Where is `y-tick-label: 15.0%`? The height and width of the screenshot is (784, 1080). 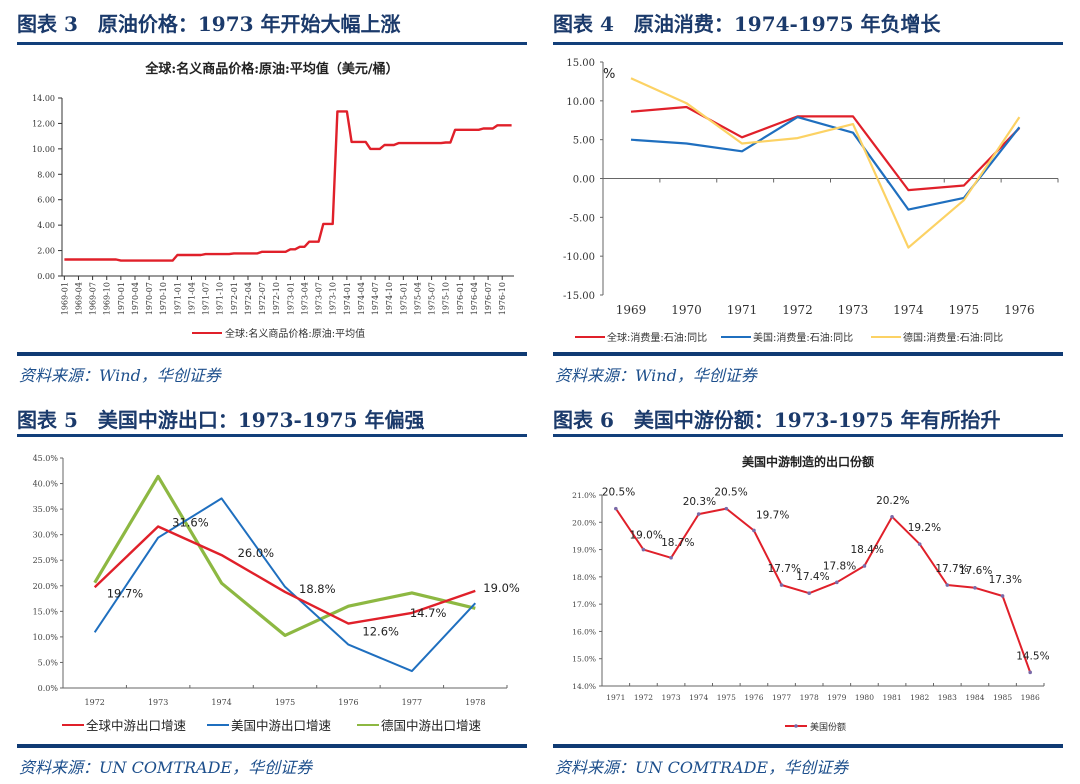 y-tick-label: 15.0% is located at coordinates (46, 611).